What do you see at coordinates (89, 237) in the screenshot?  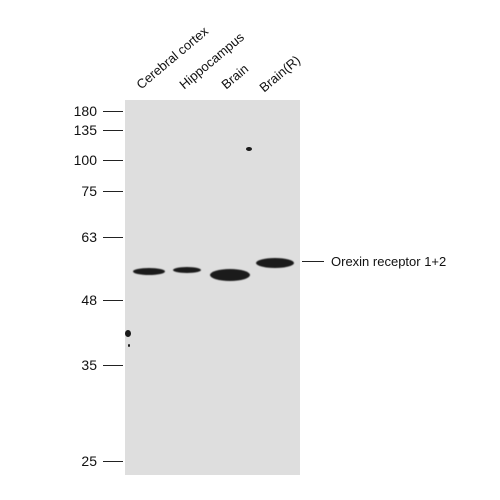 I see `marker-label-63: 63` at bounding box center [89, 237].